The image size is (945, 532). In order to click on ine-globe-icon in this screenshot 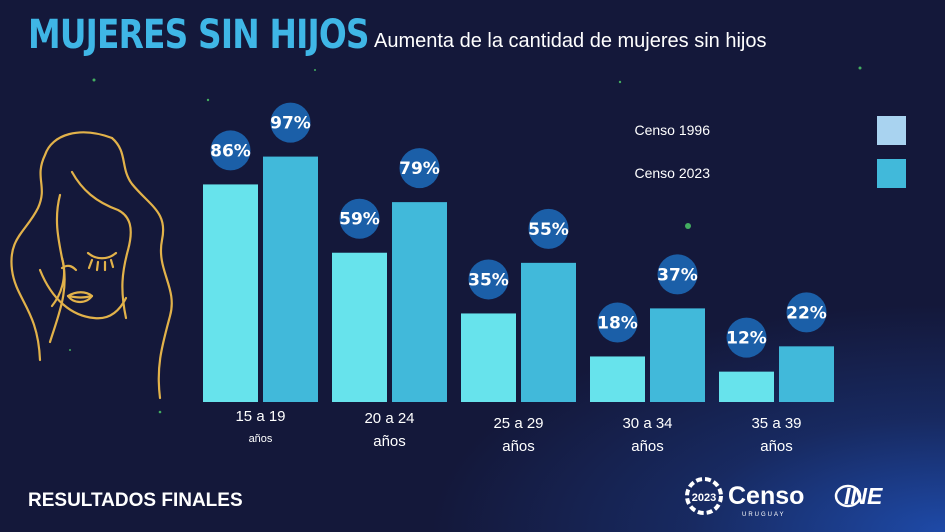, I will do `click(848, 496)`.